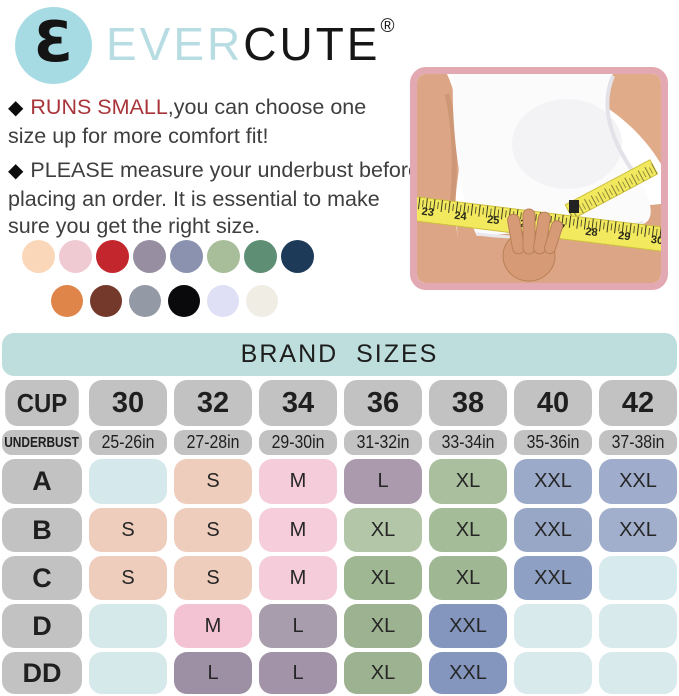 Image resolution: width=679 pixels, height=696 pixels. What do you see at coordinates (624, 236) in the screenshot?
I see `tape-number: 29` at bounding box center [624, 236].